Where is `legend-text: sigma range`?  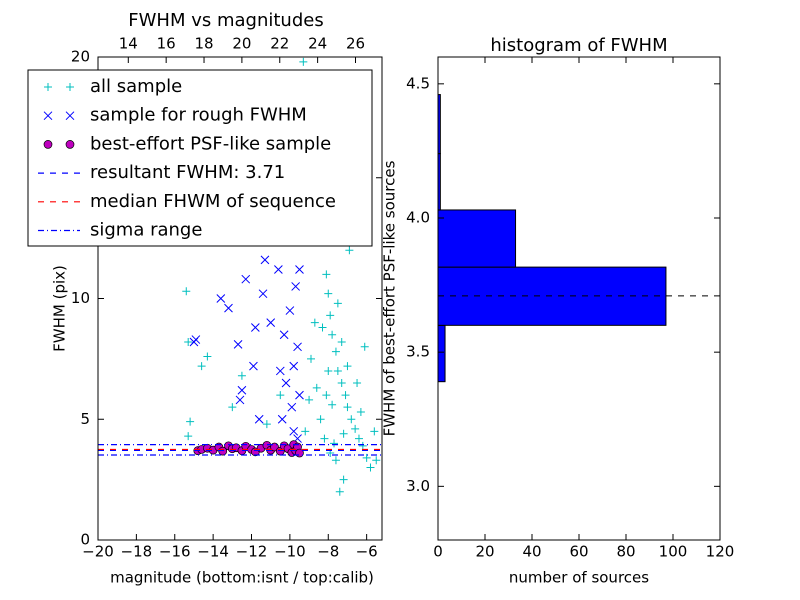
legend-text: sigma range is located at coordinates (146, 230).